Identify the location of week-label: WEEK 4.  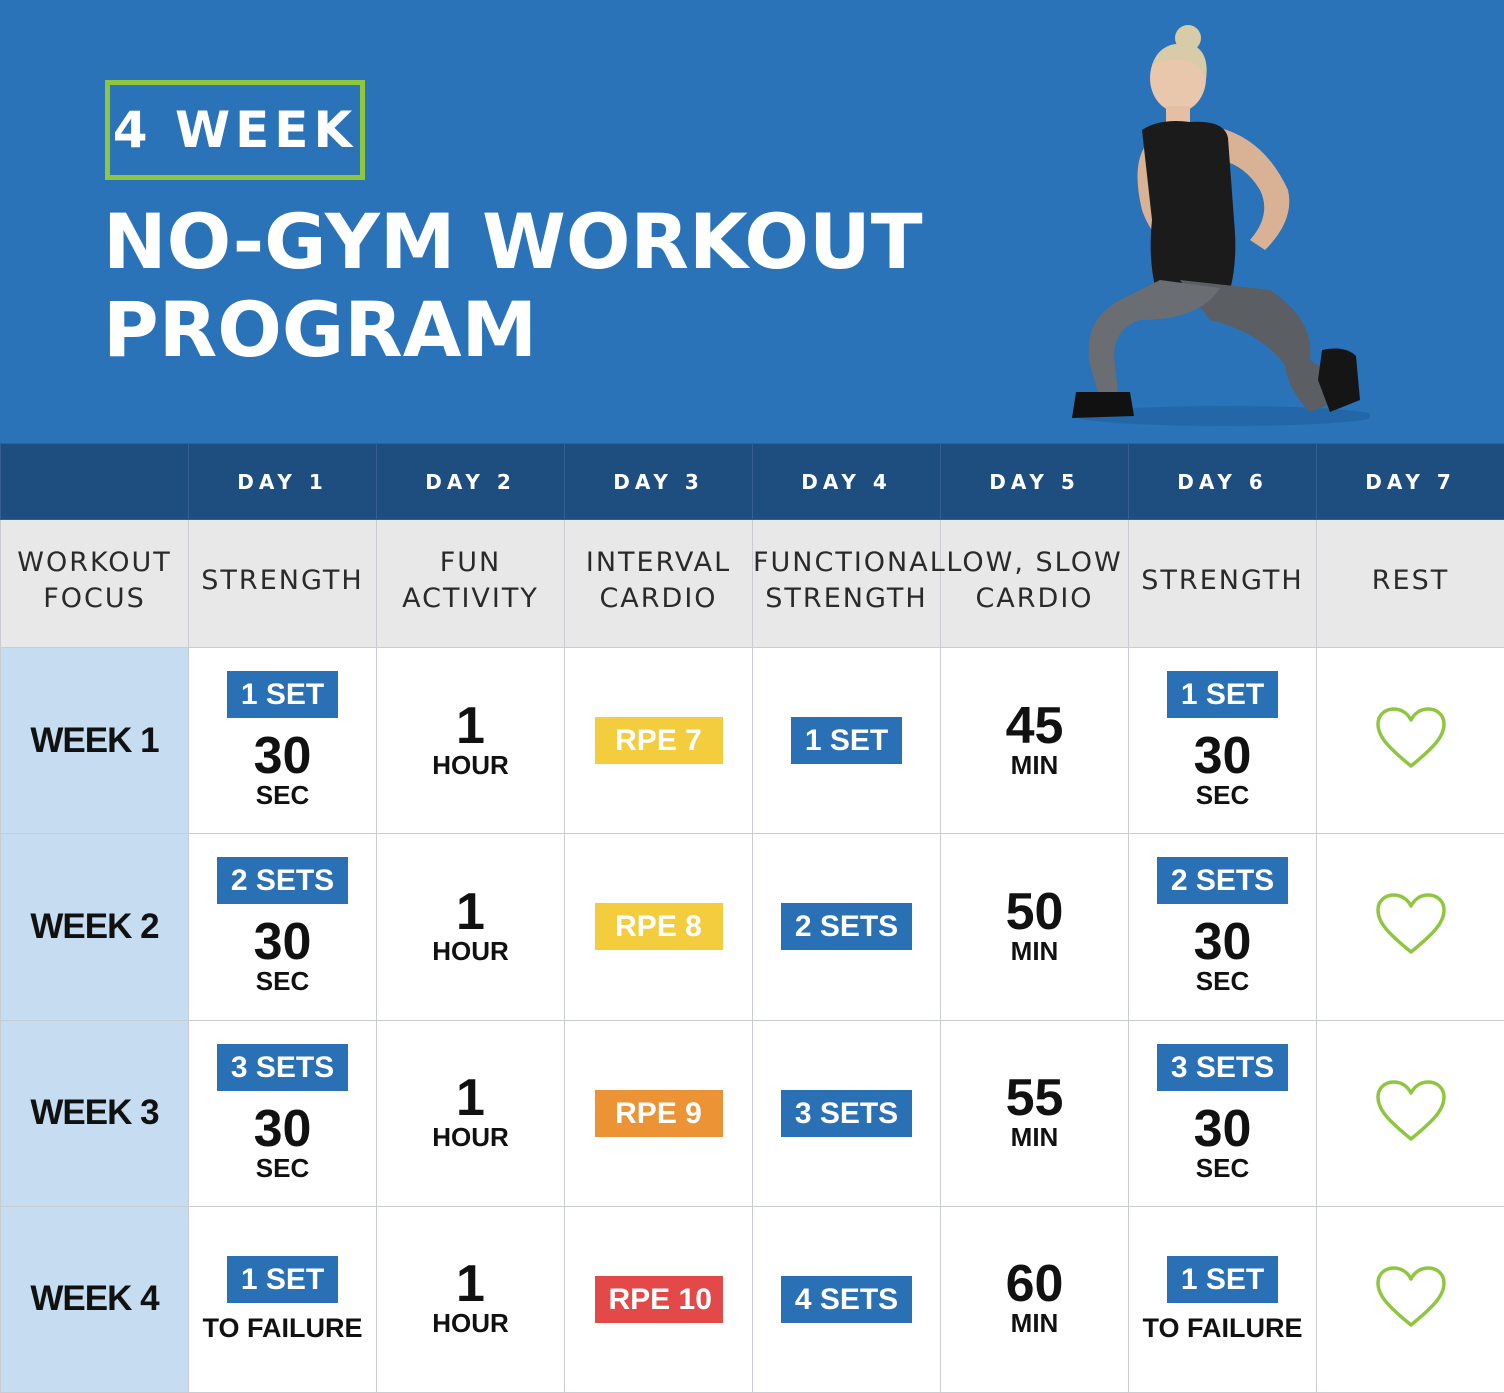
(94, 1299).